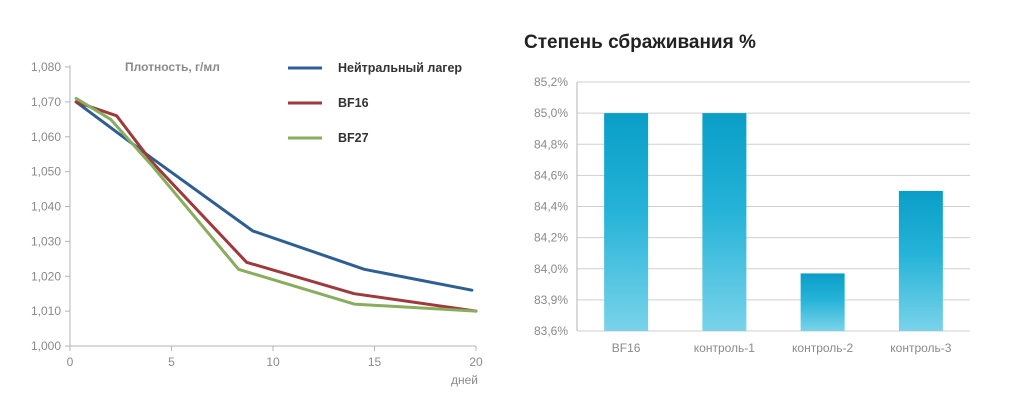 Image resolution: width=1024 pixels, height=412 pixels. Describe the element at coordinates (172, 67) in the screenshot. I see `line-y-axis-title: Плотность, г/мл` at that location.